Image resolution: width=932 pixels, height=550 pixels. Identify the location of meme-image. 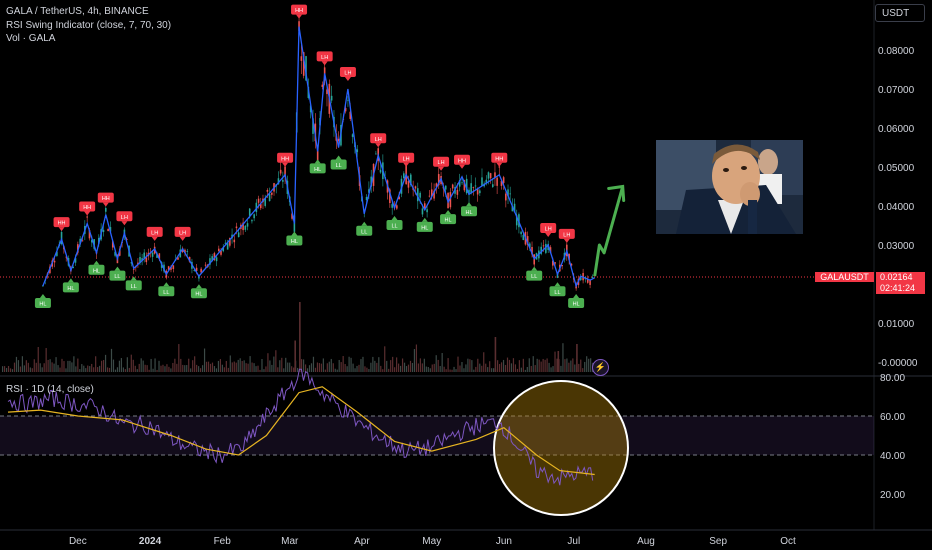
(729, 187).